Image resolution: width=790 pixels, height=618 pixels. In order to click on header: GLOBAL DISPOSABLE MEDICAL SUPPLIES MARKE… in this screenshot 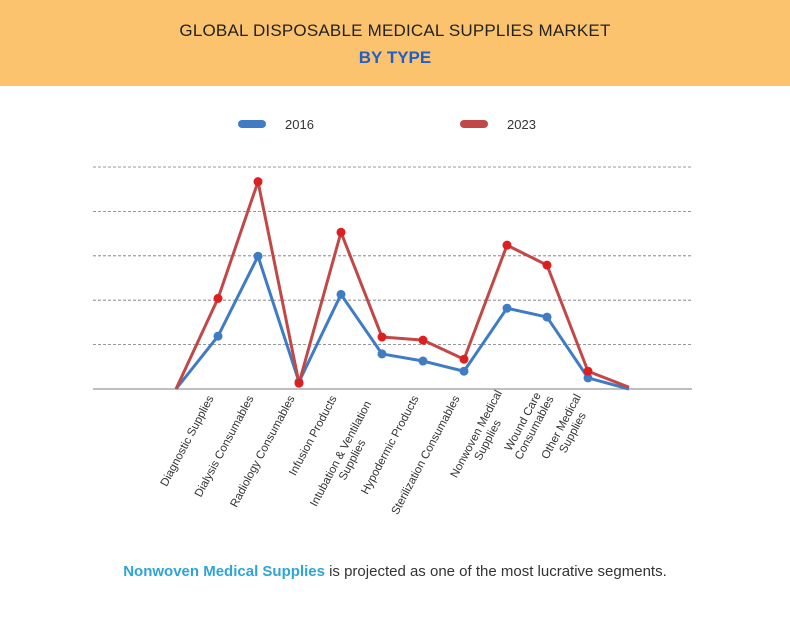, I will do `click(395, 43)`.